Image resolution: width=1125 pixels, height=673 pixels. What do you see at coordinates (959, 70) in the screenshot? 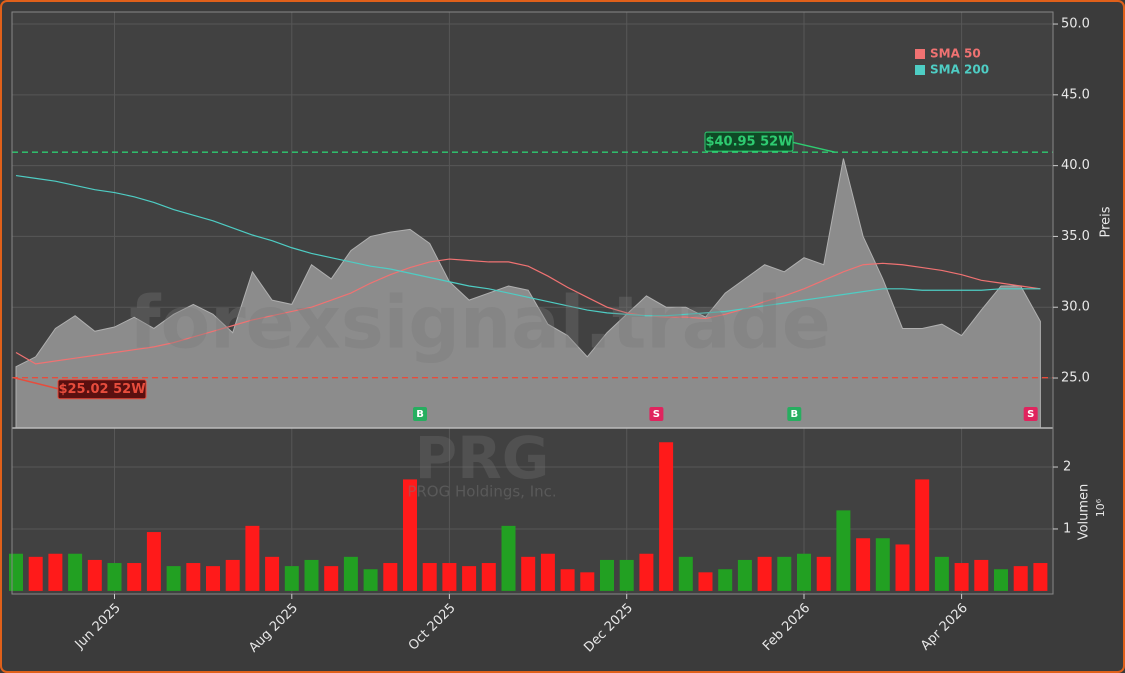
I see `legend-label: SMA 200` at bounding box center [959, 70].